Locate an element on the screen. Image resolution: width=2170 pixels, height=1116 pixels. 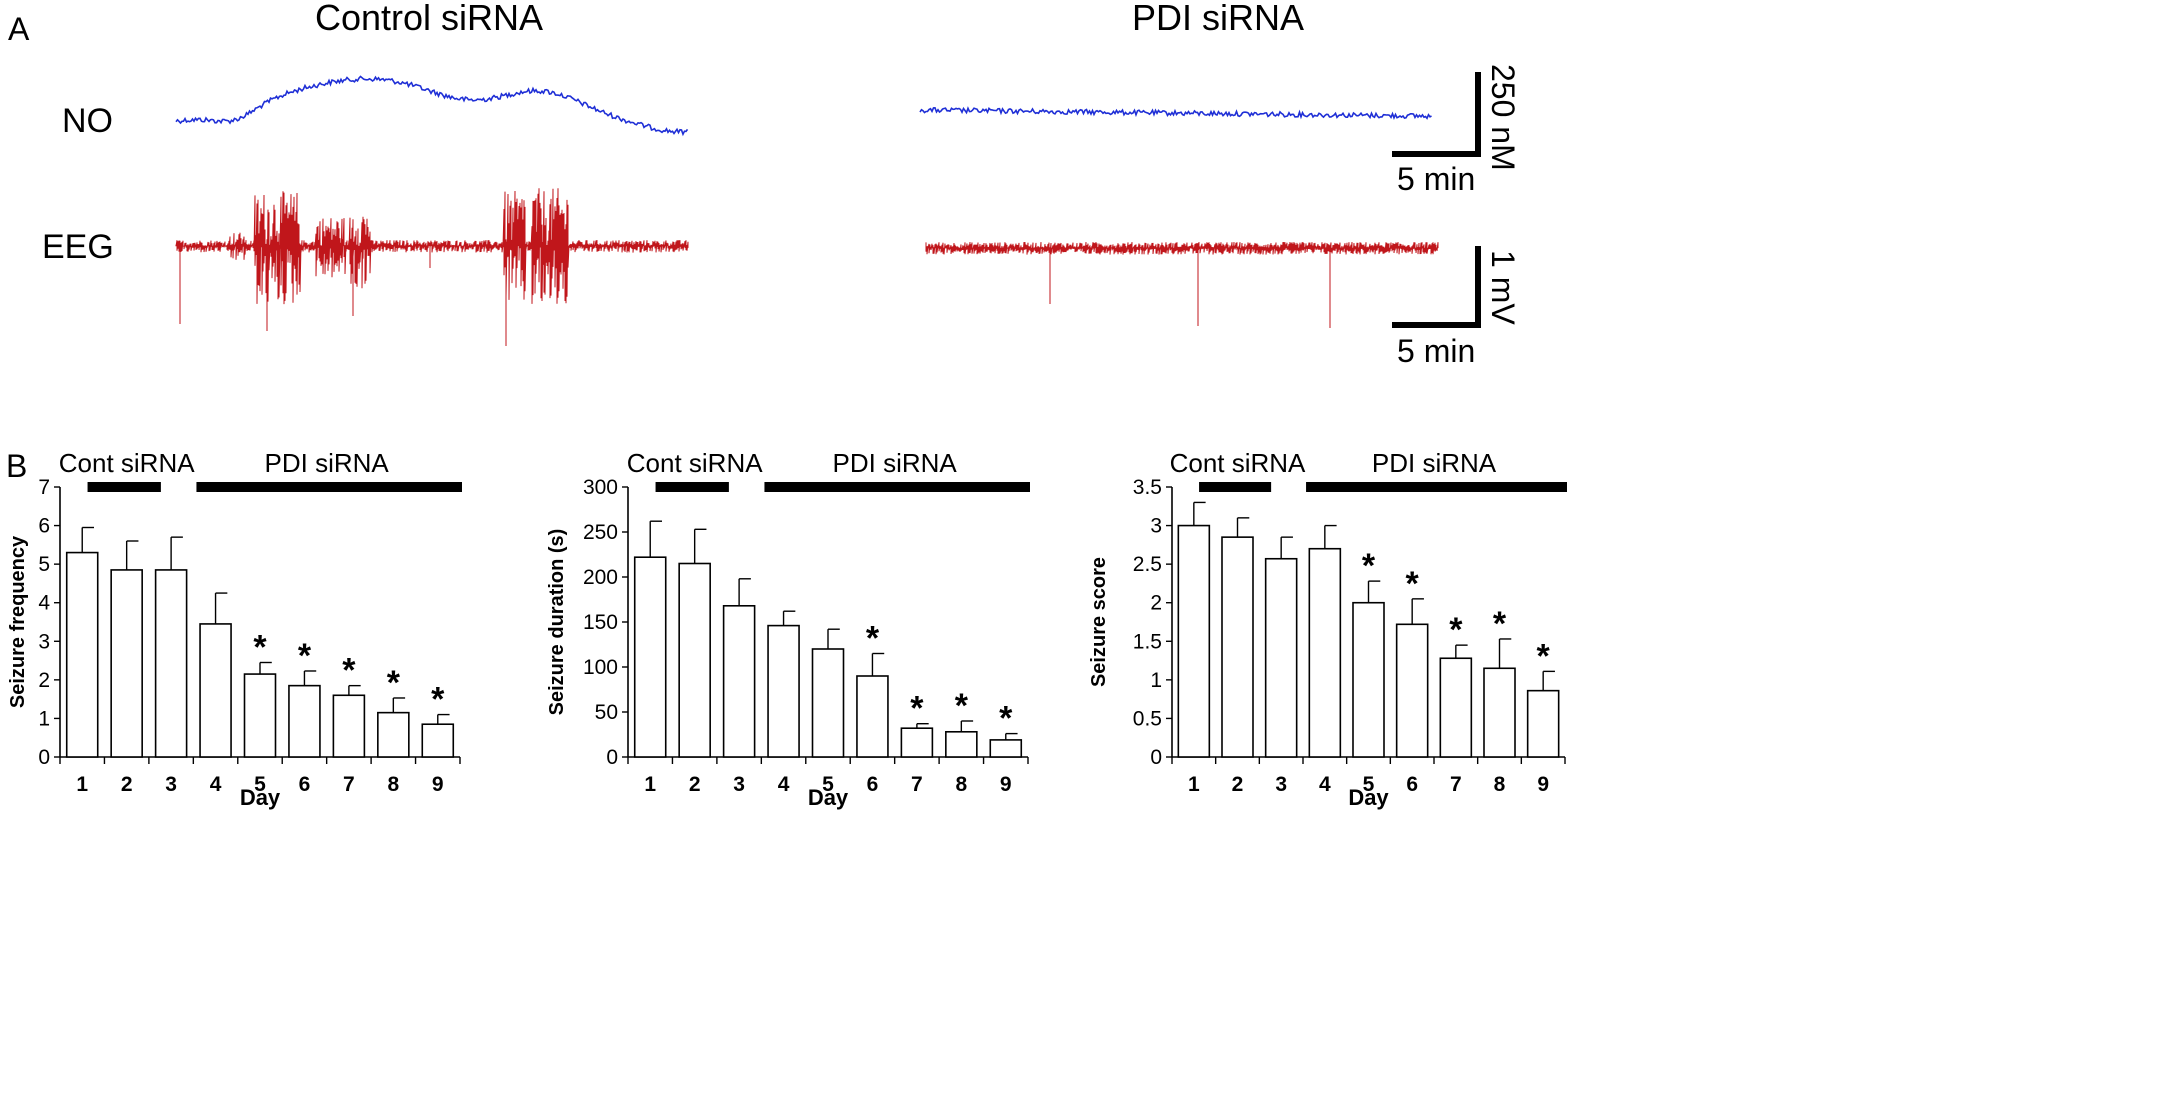
y-tick-label: 1.5 is located at coordinates (1147, 641).